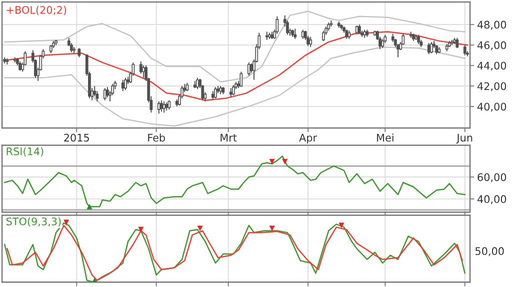  What do you see at coordinates (491, 25) in the screenshot?
I see `y-tick-label: 48,00` at bounding box center [491, 25].